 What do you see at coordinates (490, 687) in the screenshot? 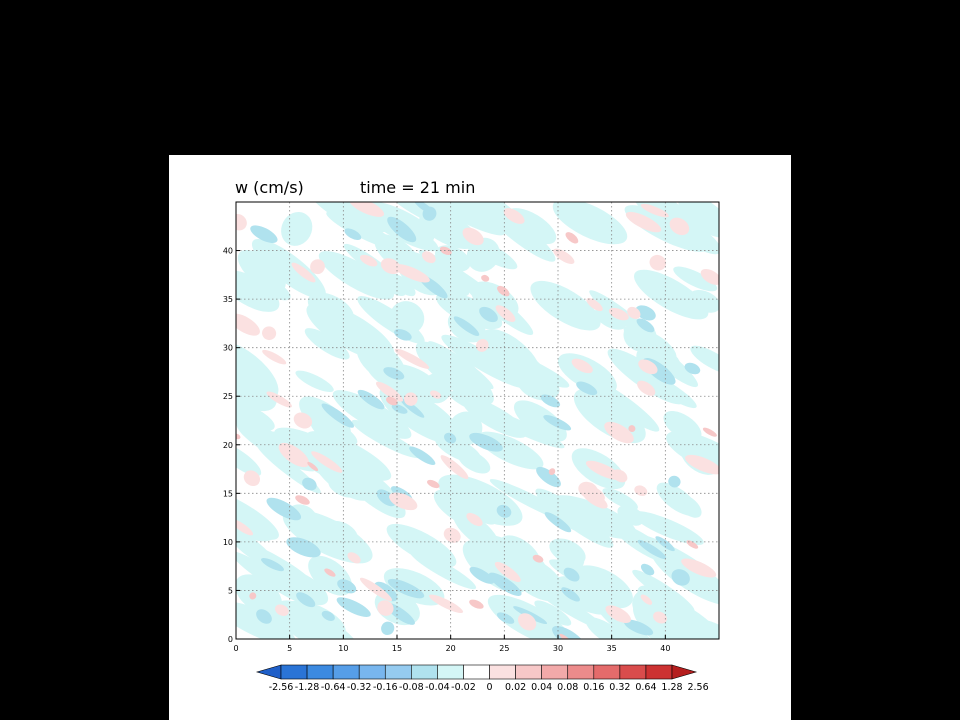
I see `colorbar-label: 0` at bounding box center [490, 687].